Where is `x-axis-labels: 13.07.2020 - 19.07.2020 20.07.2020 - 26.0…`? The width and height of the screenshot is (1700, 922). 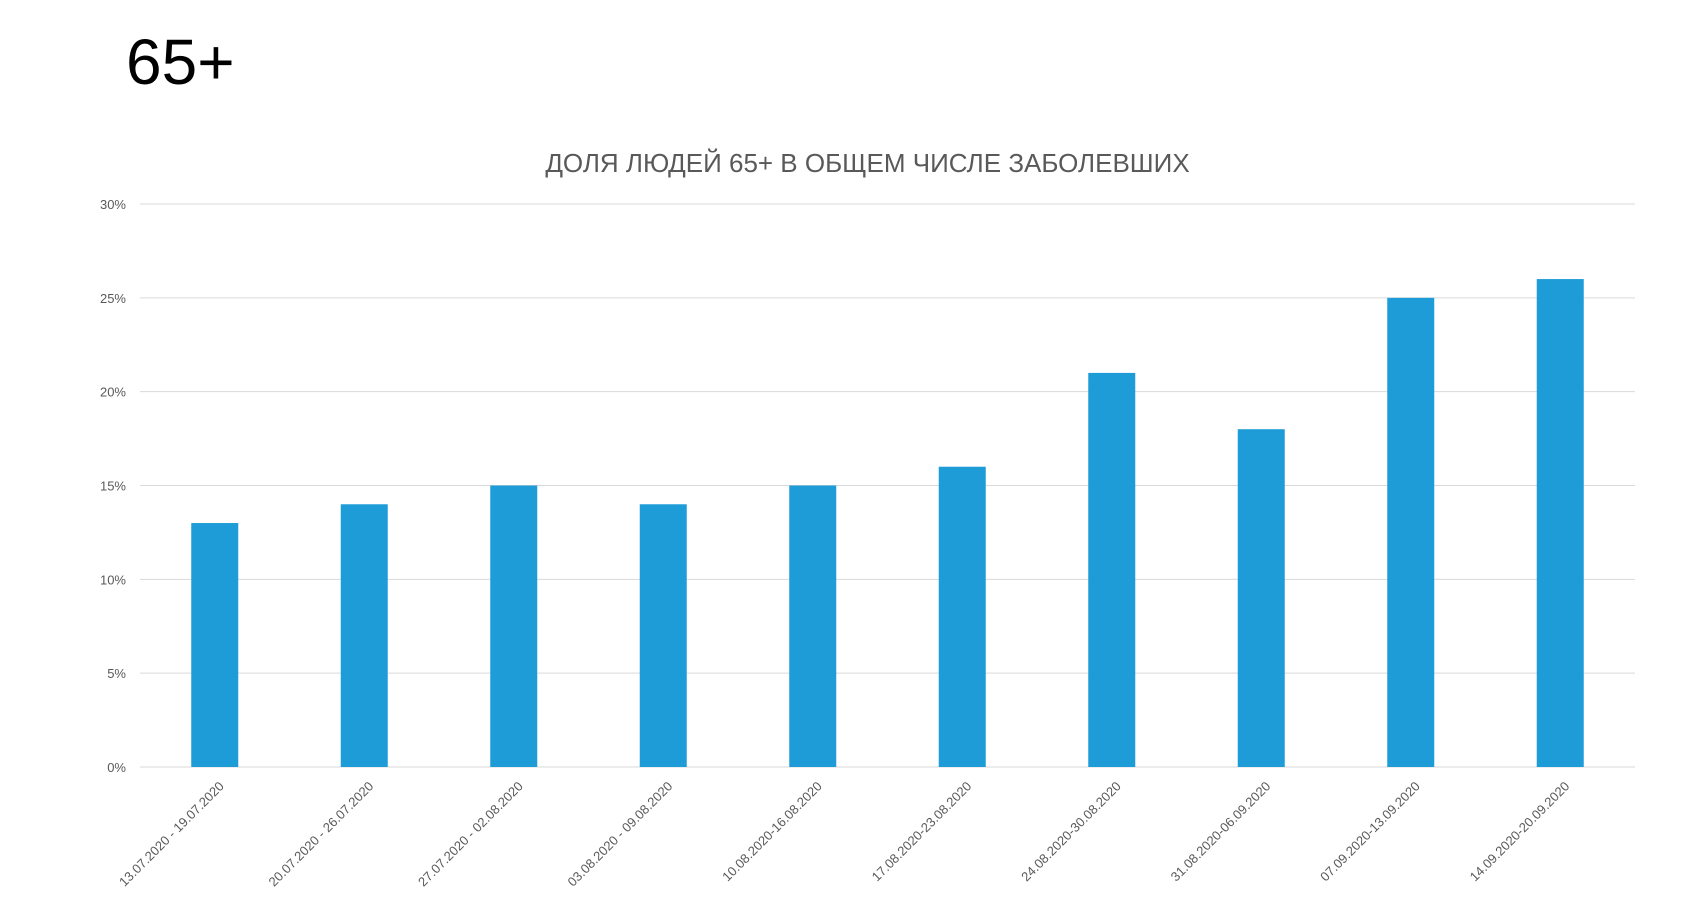
x-axis-labels: 13.07.2020 - 19.07.2020 20.07.2020 - 26.0… is located at coordinates (844, 834).